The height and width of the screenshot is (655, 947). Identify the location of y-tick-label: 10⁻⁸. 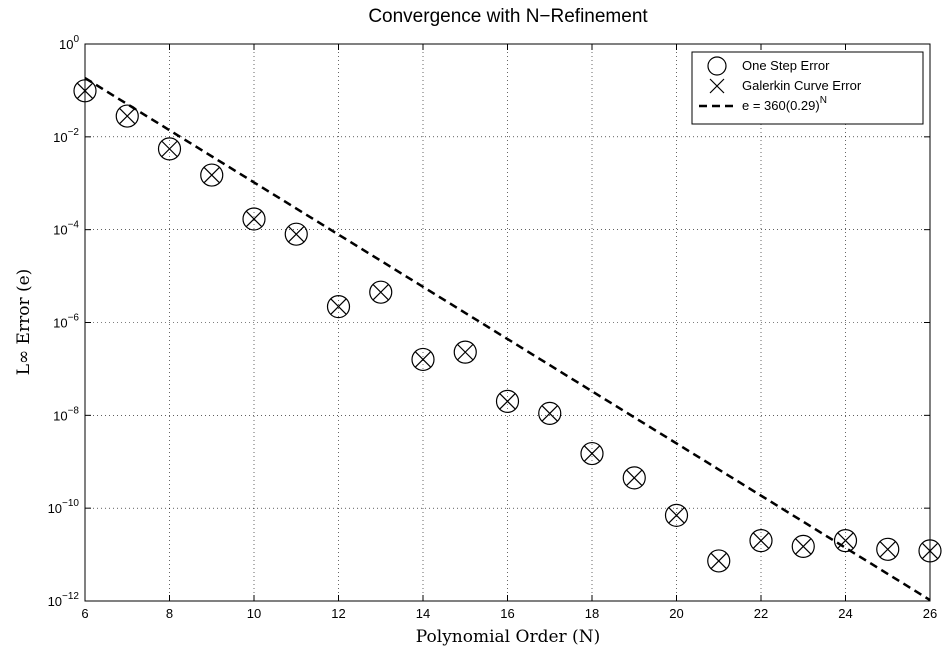
(66, 414).